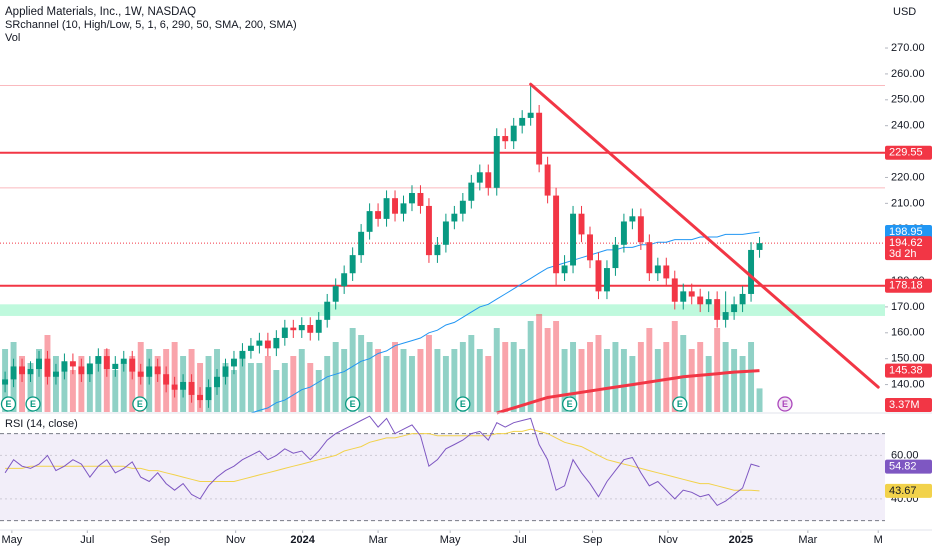 The image size is (932, 550). Describe the element at coordinates (908, 333) in the screenshot. I see `y-tick-label: 160.00` at that location.